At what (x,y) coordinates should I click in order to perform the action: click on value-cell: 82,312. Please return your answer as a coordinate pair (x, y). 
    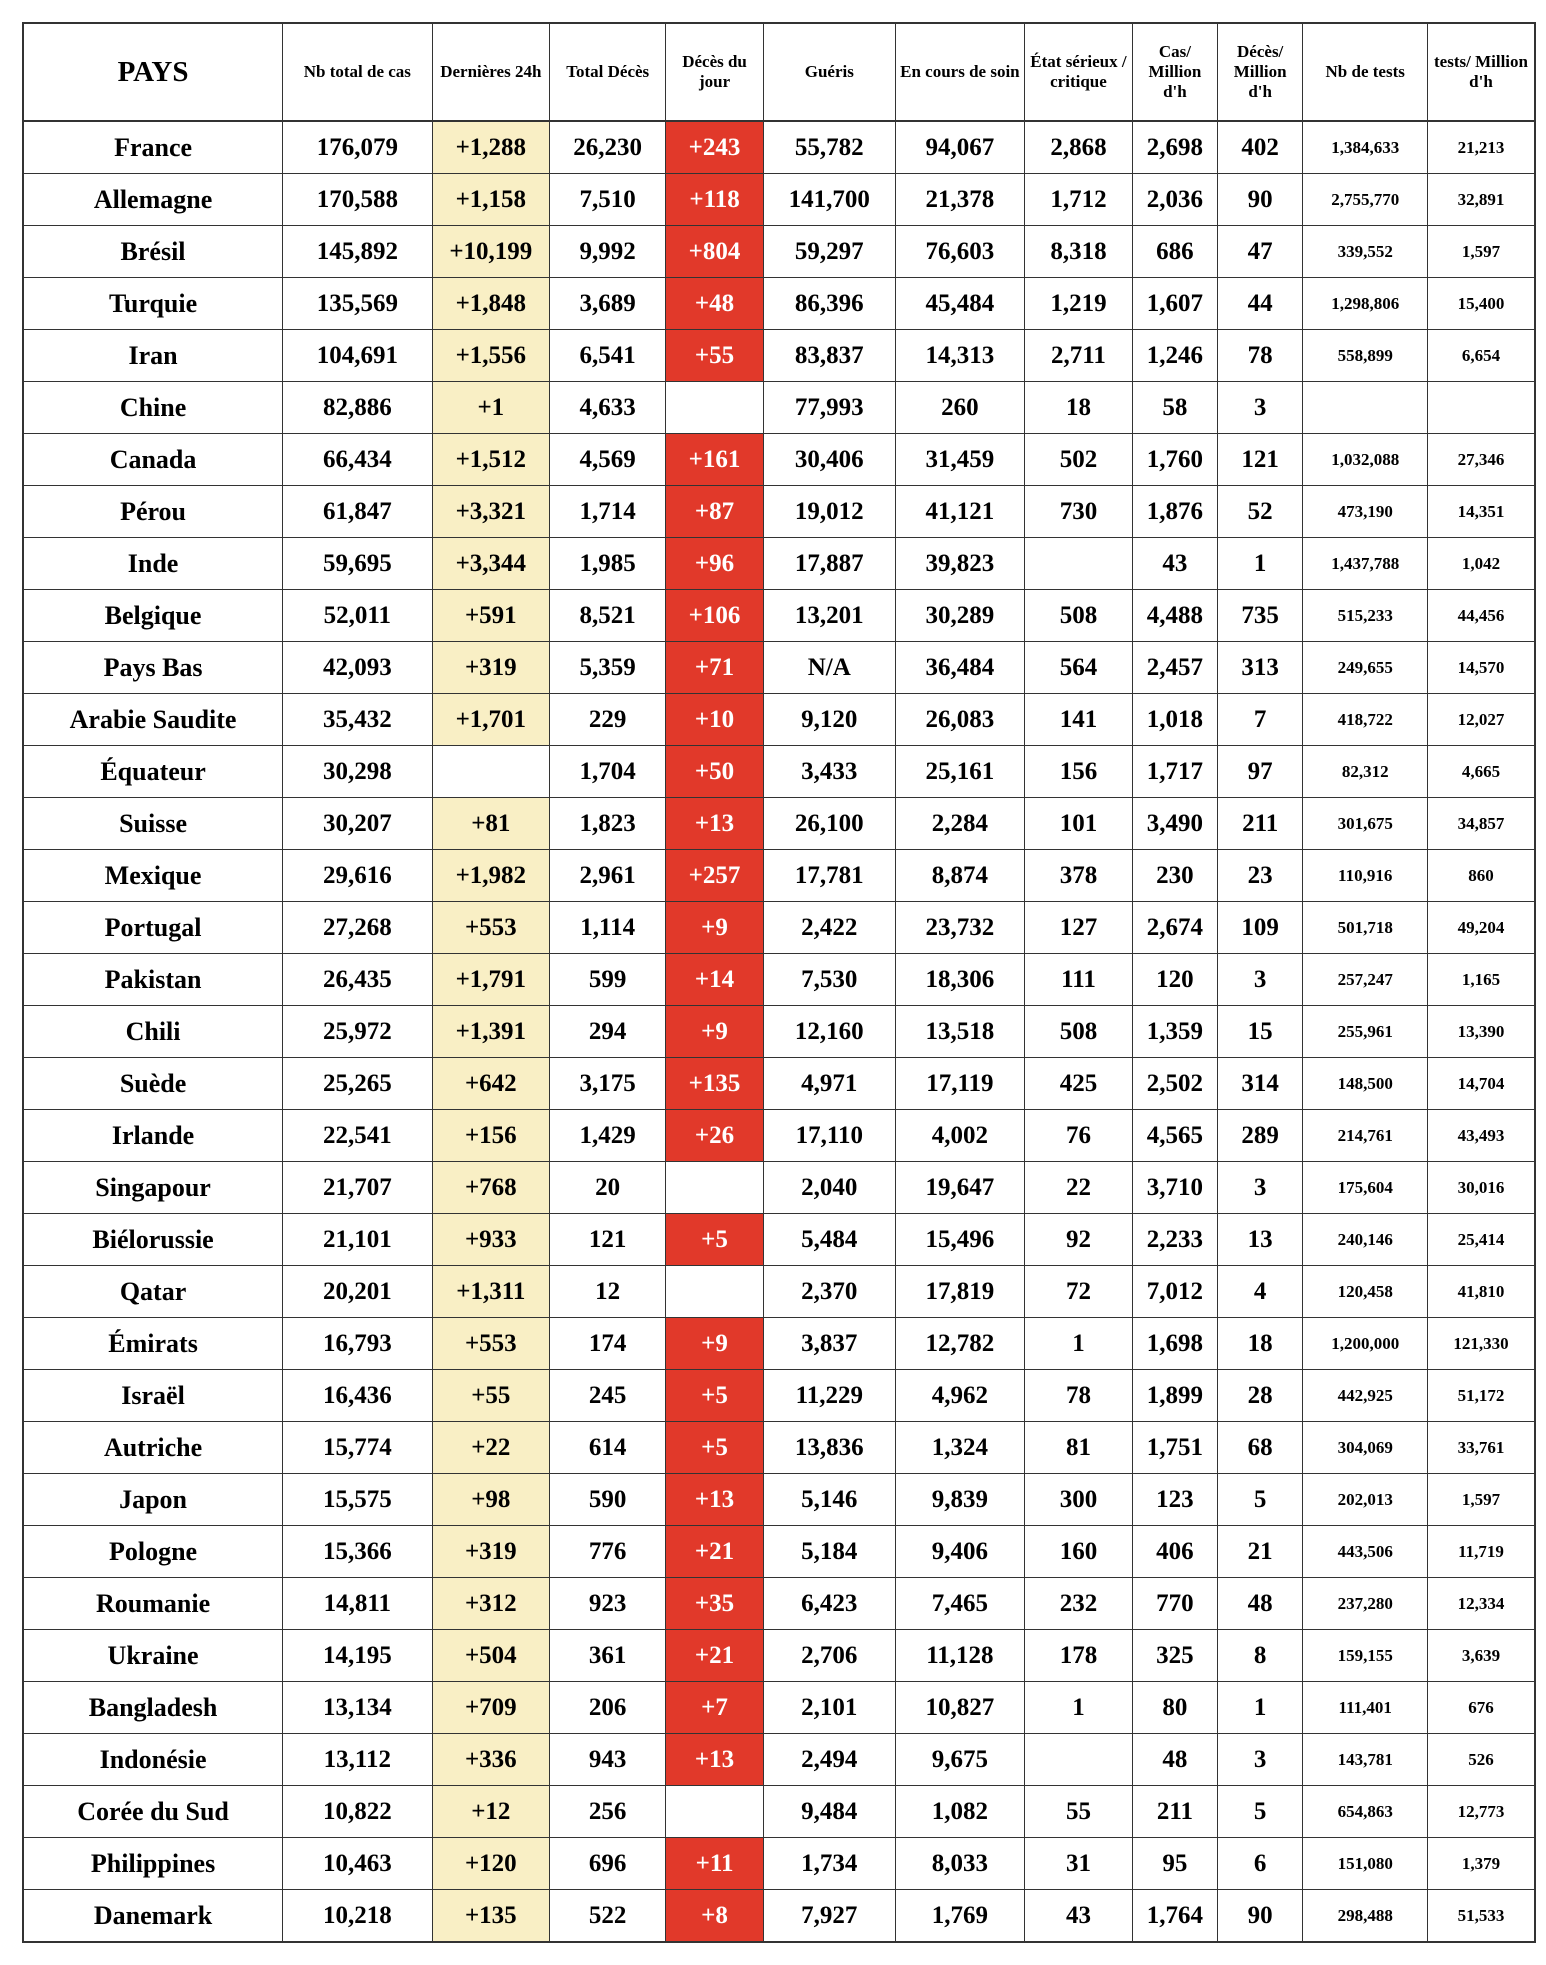
    Looking at the image, I should click on (1365, 771).